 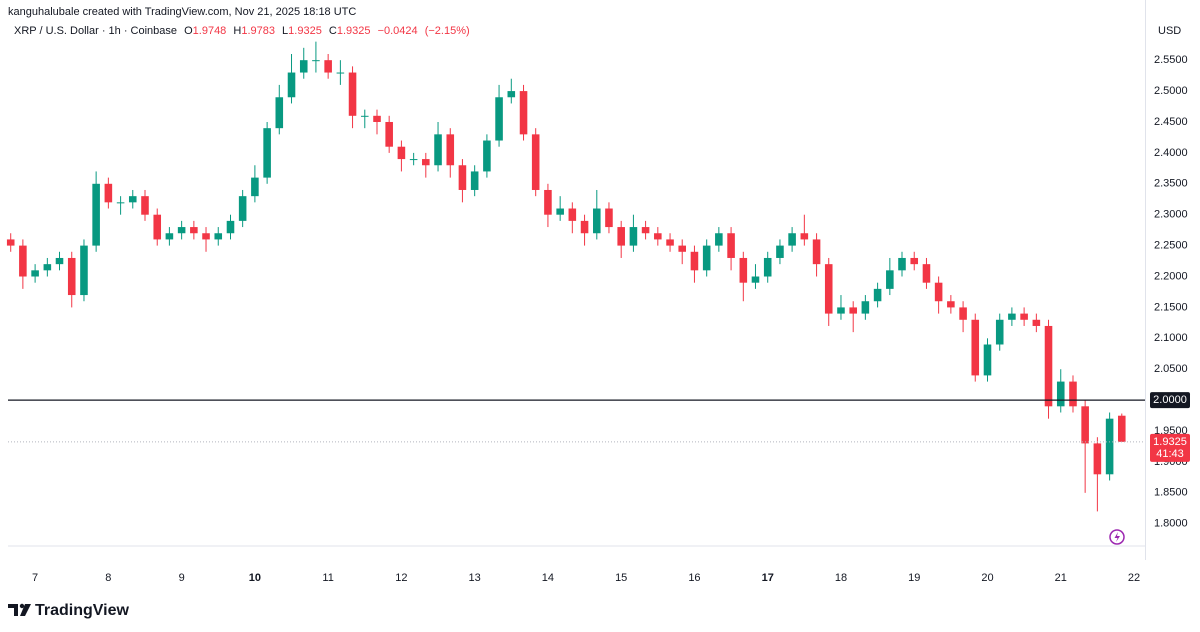 What do you see at coordinates (768, 578) in the screenshot?
I see `x-tick-label: 17` at bounding box center [768, 578].